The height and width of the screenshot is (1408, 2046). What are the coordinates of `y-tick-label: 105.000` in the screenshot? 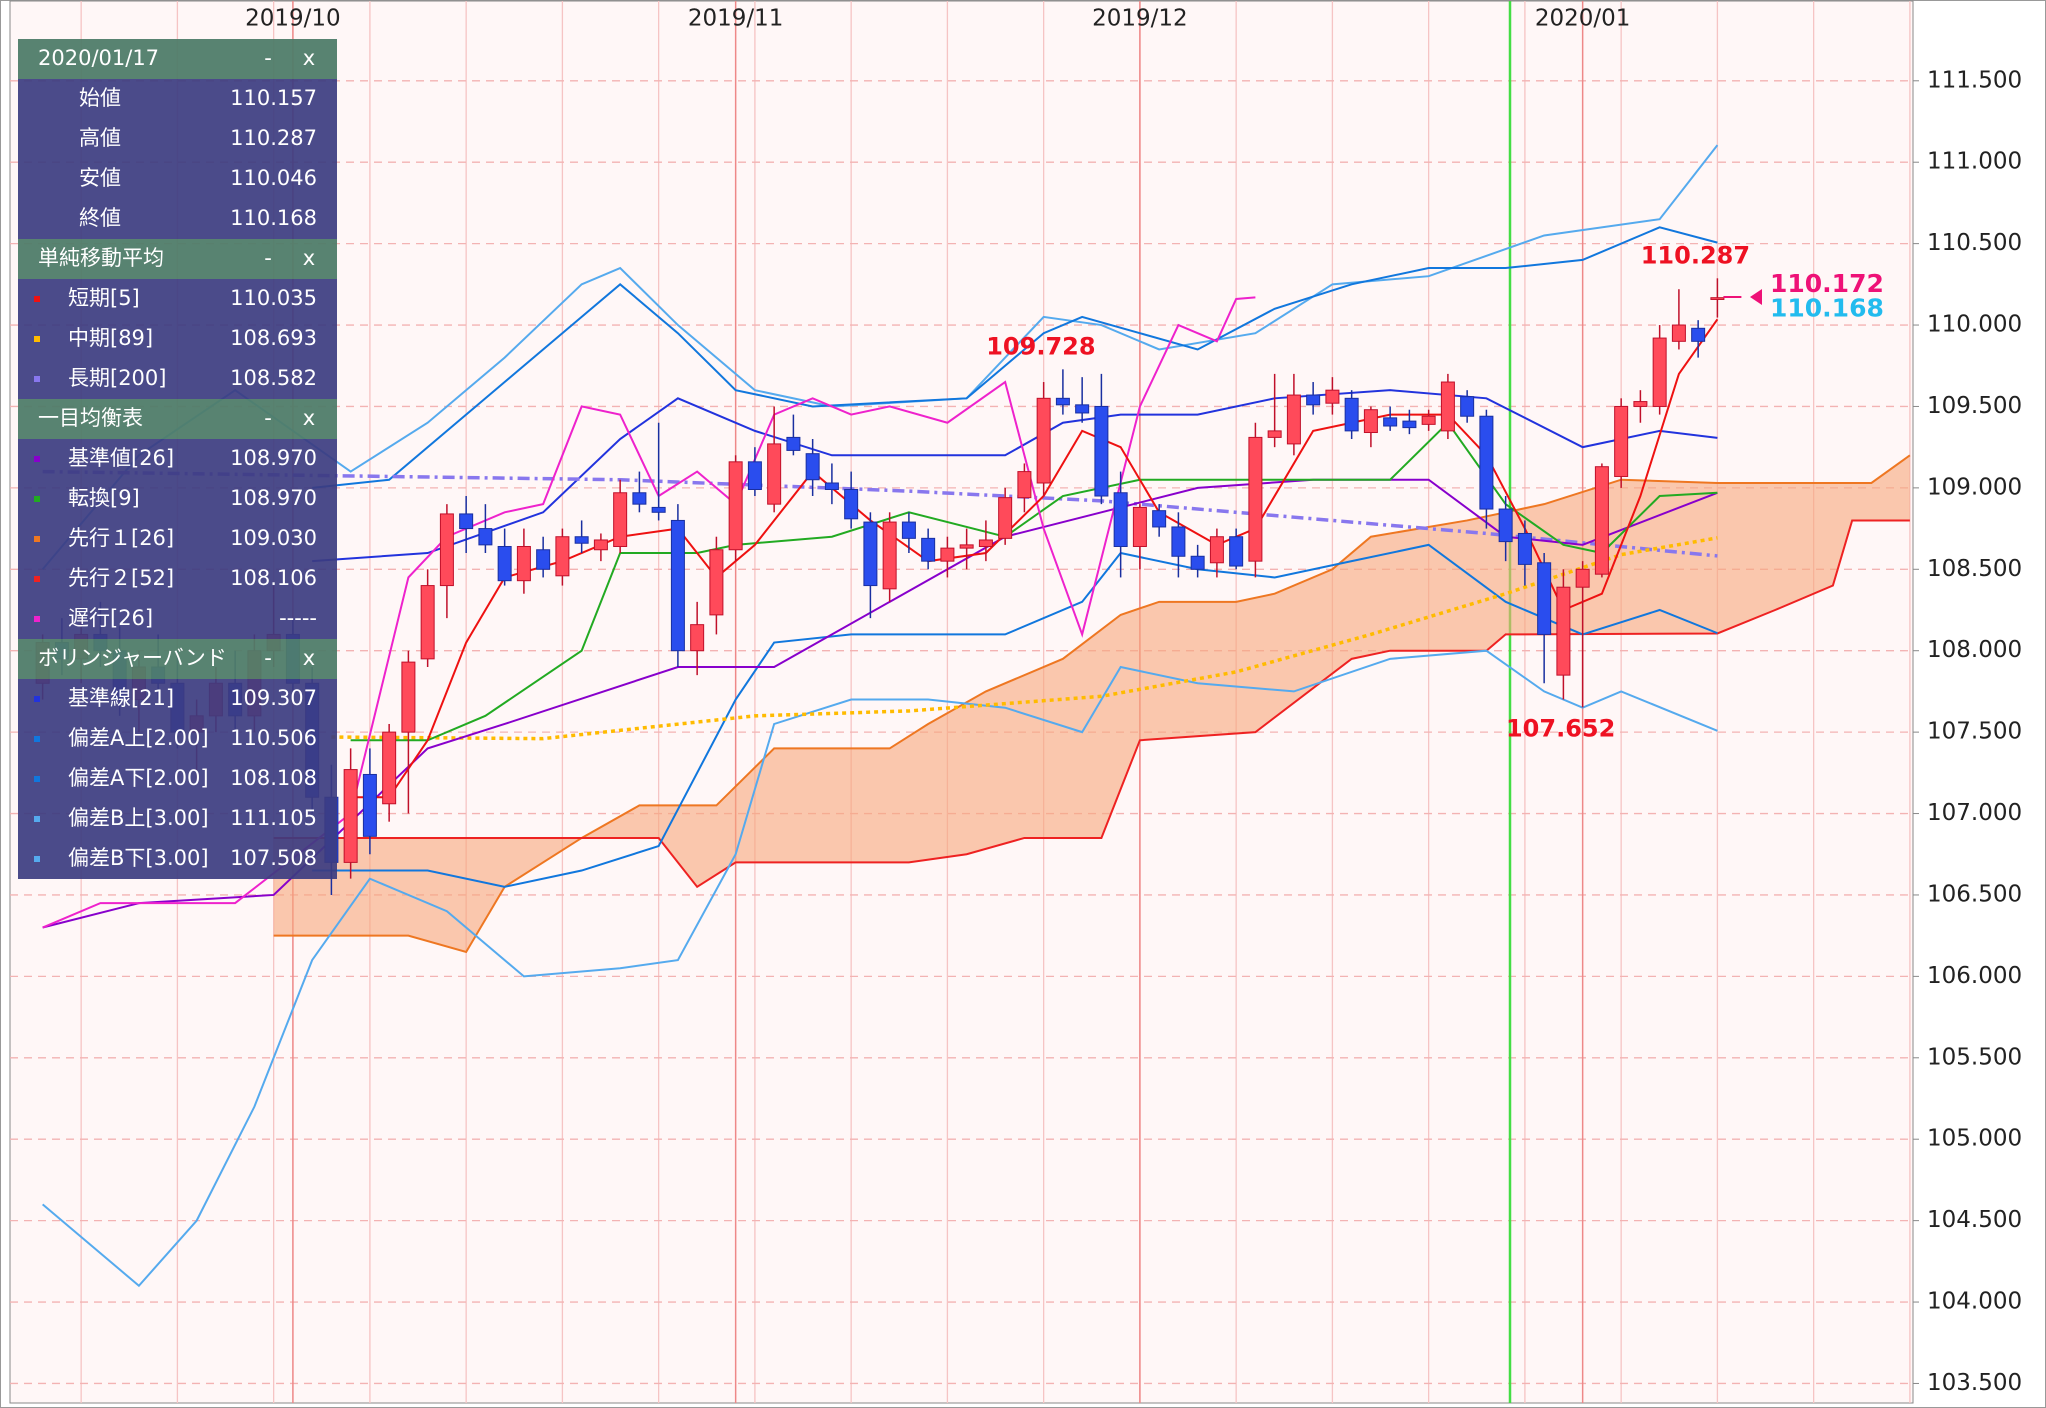 It's located at (1974, 1139).